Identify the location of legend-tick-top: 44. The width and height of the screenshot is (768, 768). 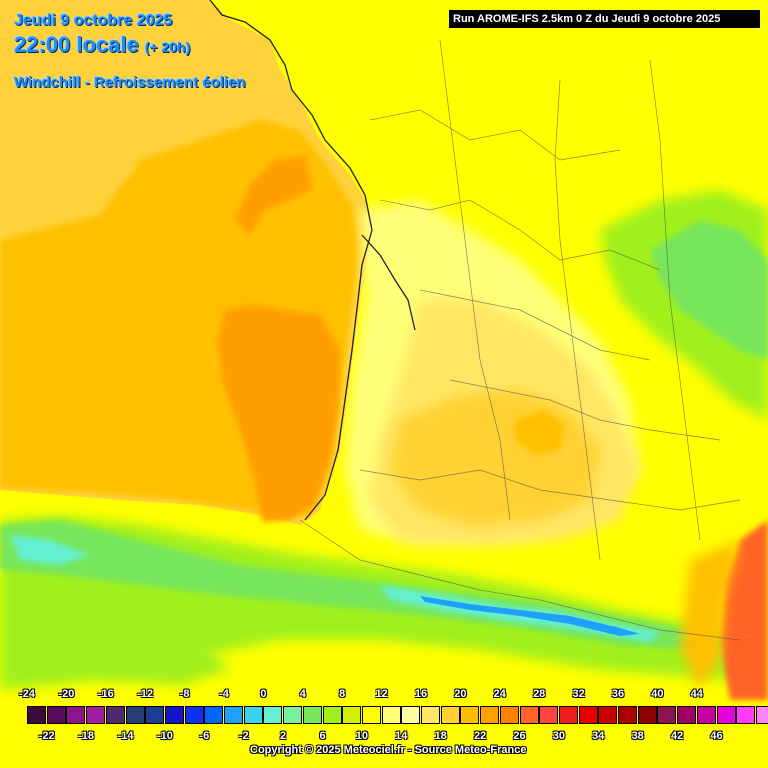
(696, 694).